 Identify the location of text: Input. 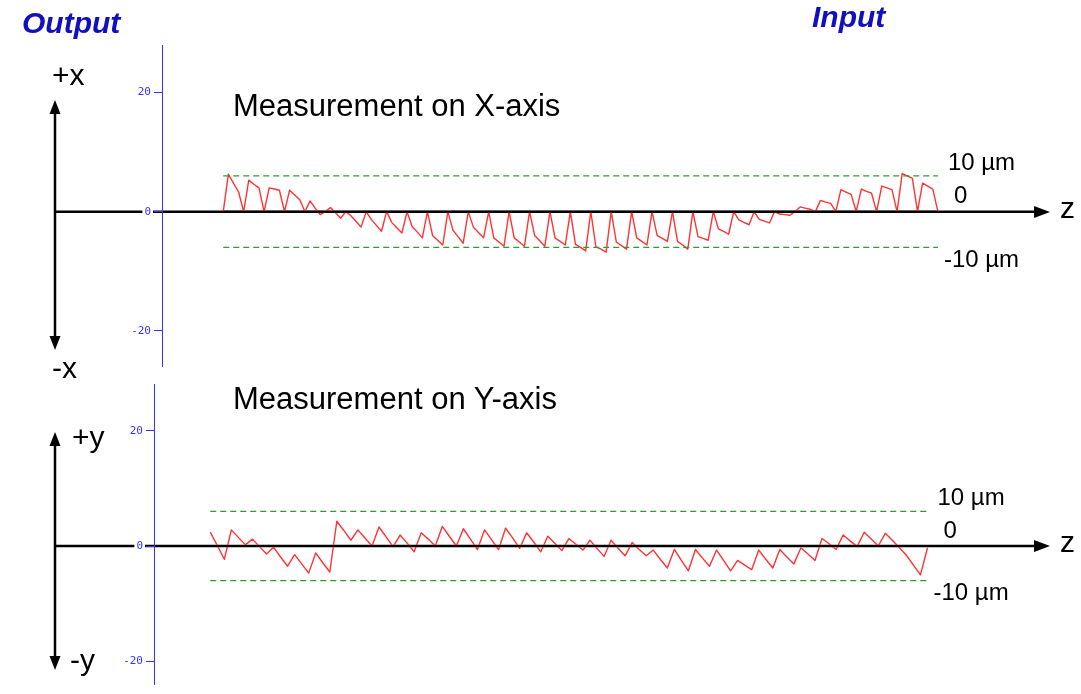
(849, 16).